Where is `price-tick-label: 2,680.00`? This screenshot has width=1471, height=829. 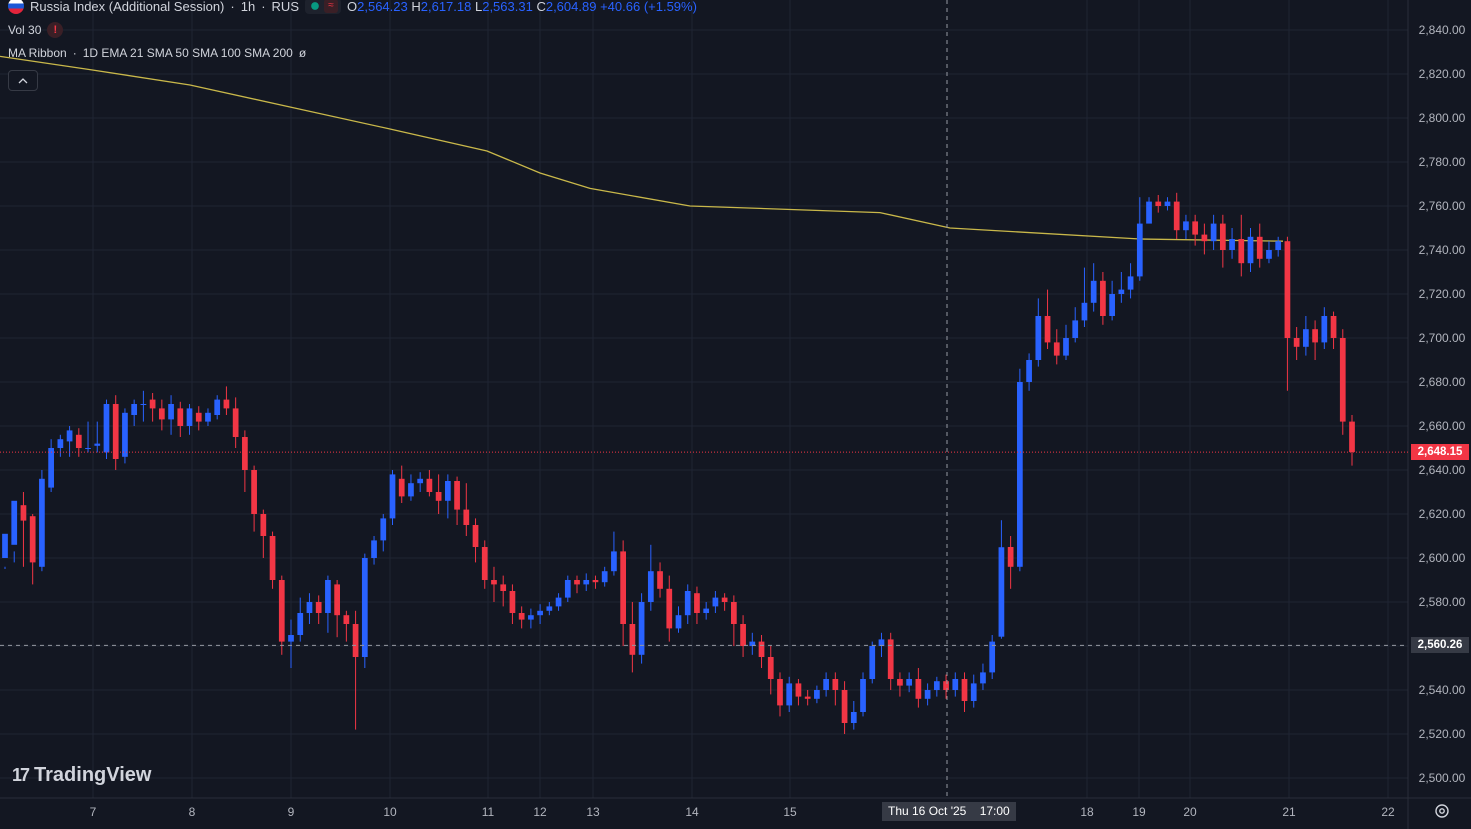 price-tick-label: 2,680.00 is located at coordinates (1442, 382).